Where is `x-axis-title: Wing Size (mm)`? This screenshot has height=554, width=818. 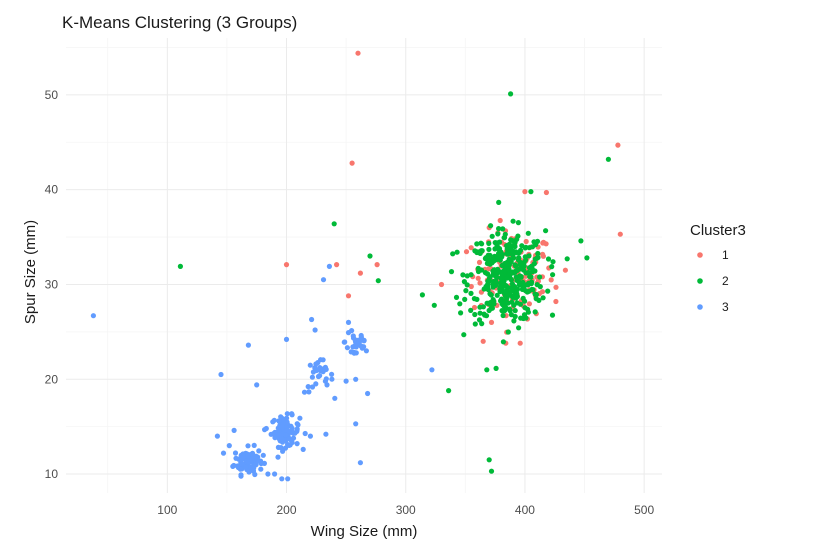
x-axis-title: Wing Size (mm) is located at coordinates (364, 531).